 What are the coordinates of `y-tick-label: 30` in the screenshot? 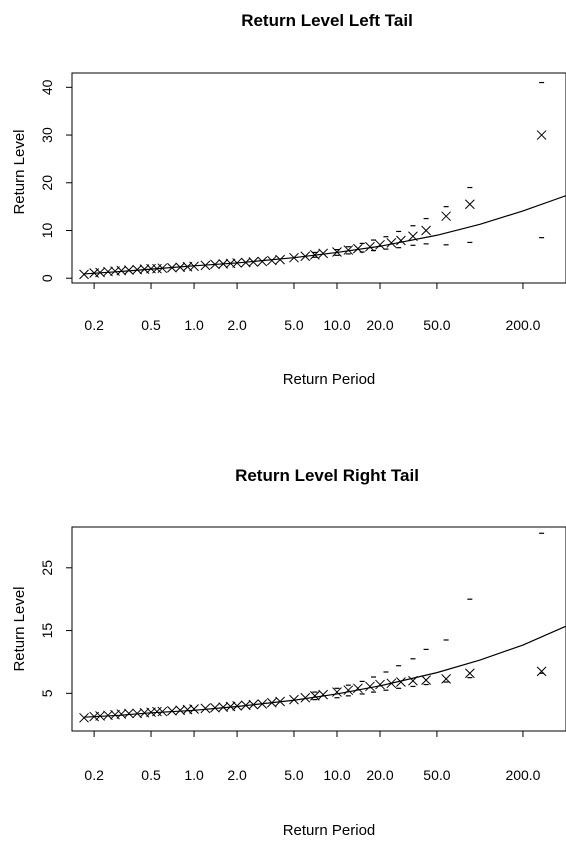 It's located at (47, 135).